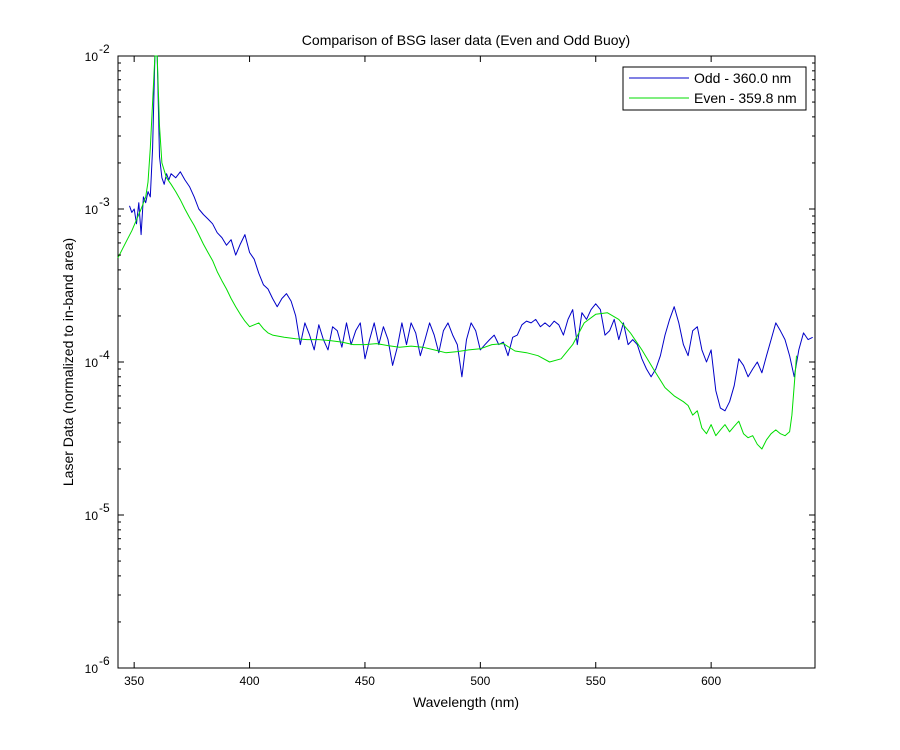  Describe the element at coordinates (68, 362) in the screenshot. I see `y-axis-label: Laser Data (normalized to in-band area)` at that location.